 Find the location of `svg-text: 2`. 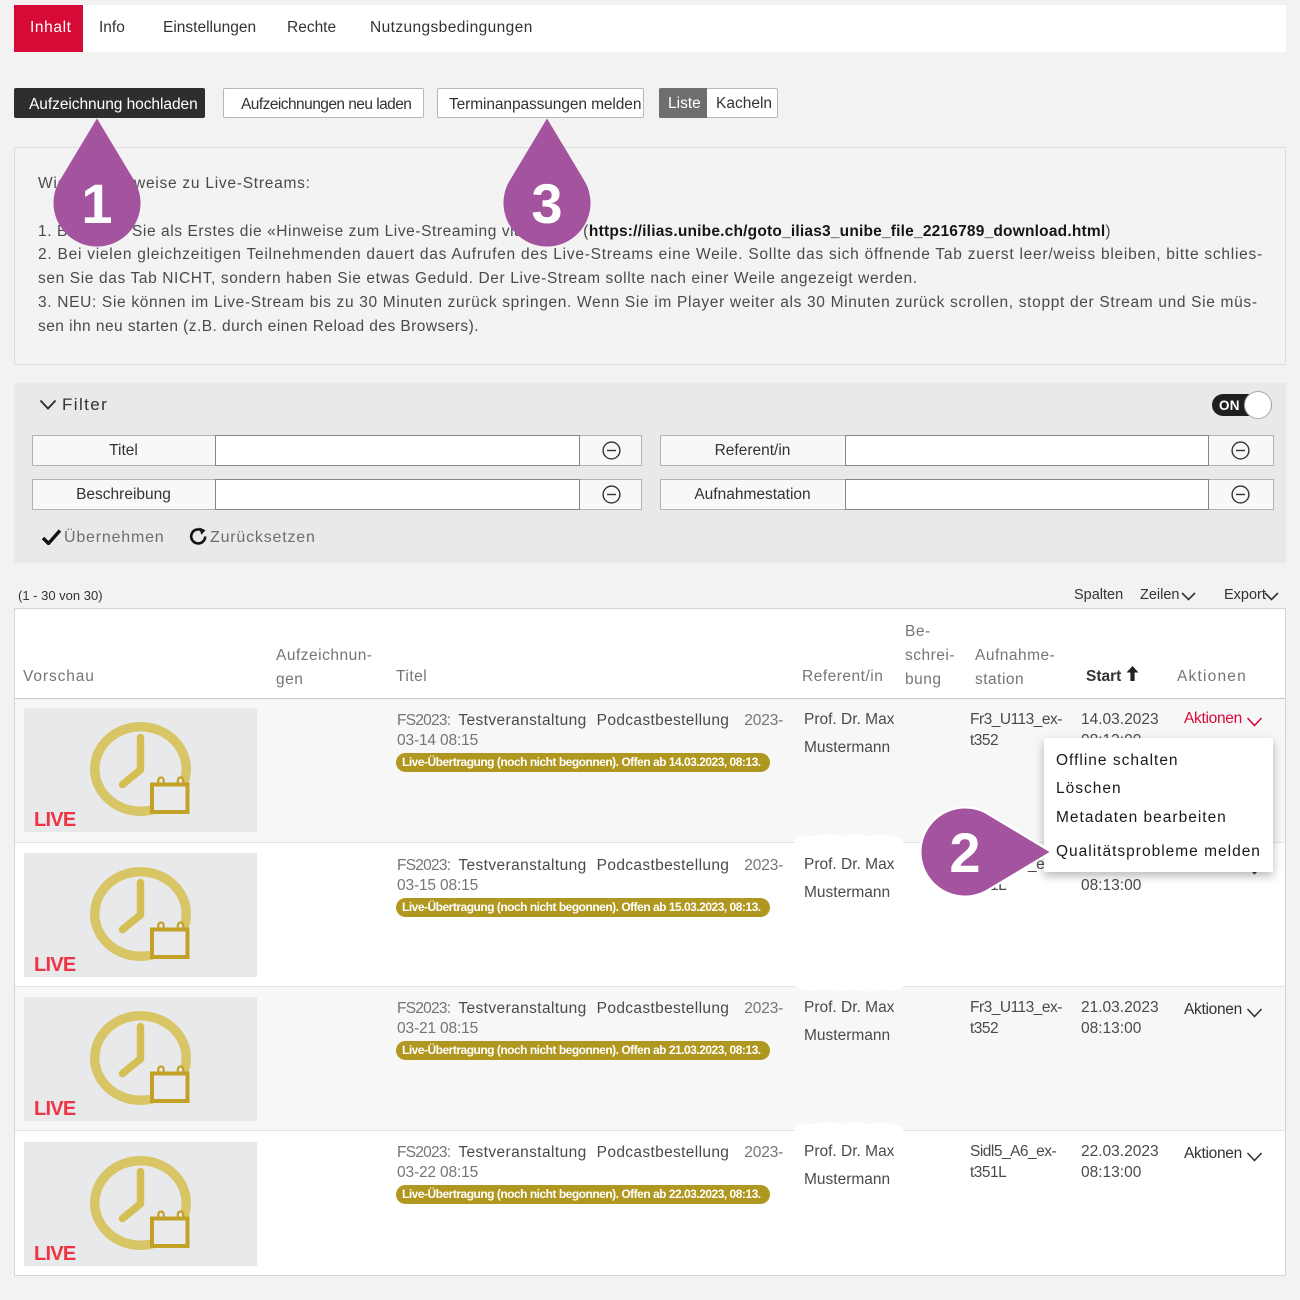

svg-text: 2 is located at coordinates (964, 852).